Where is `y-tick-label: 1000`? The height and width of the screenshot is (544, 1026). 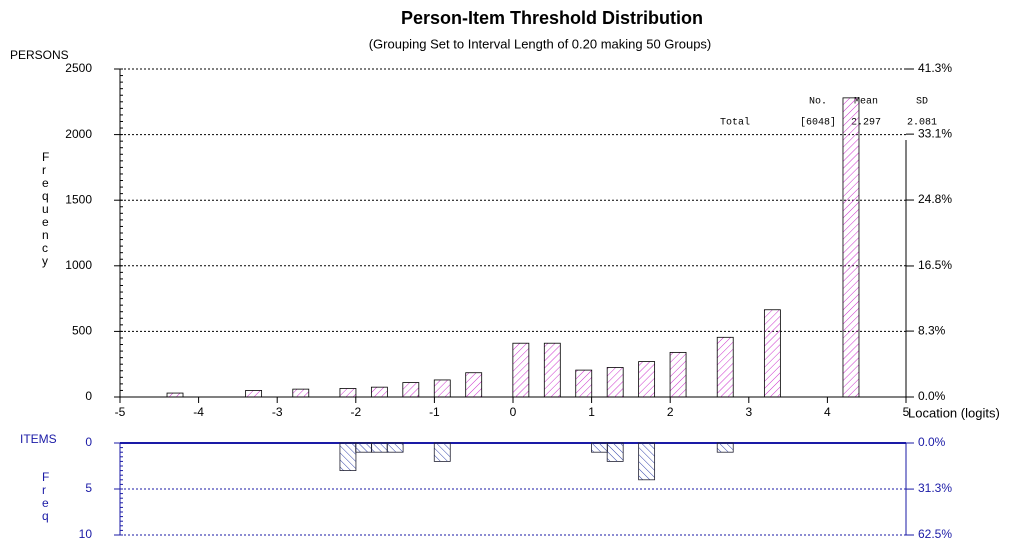
y-tick-label: 1000 is located at coordinates (78, 265).